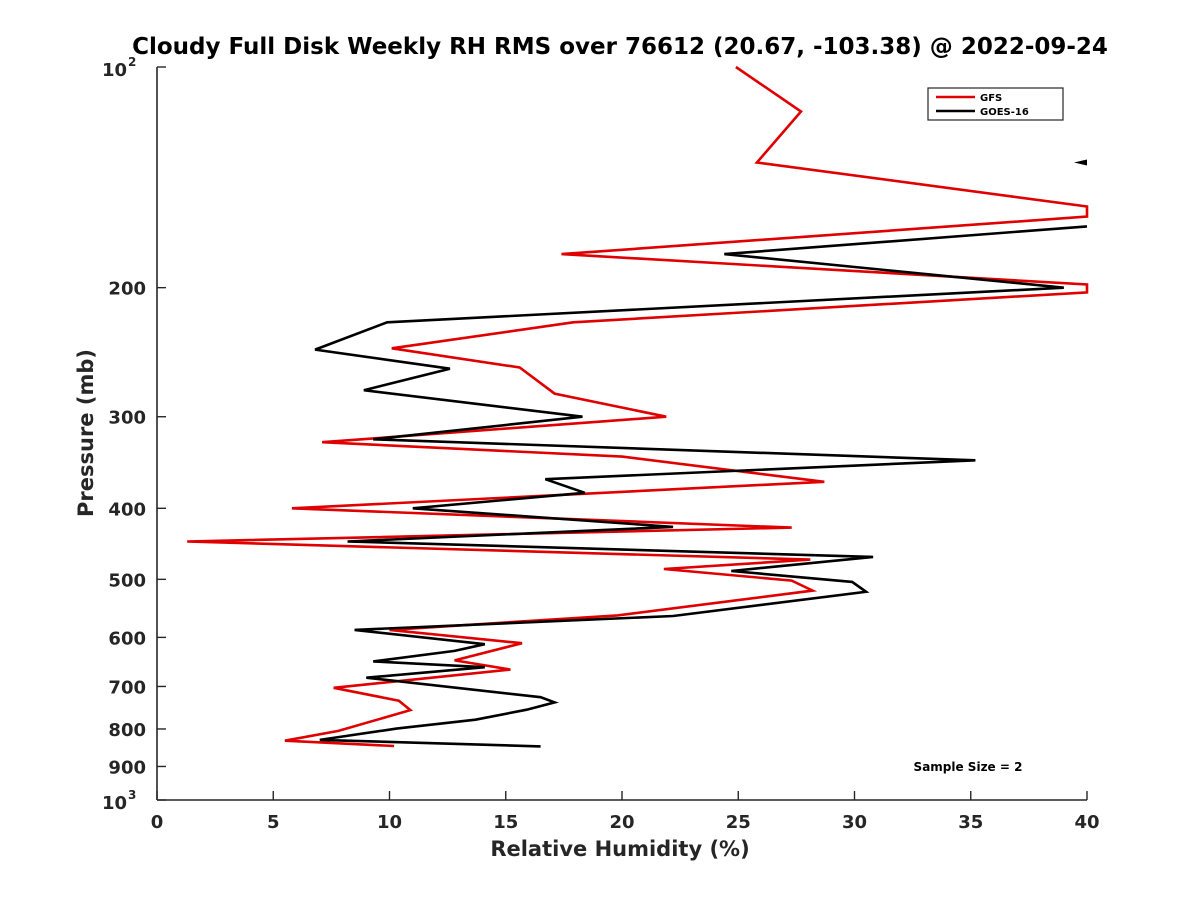 Image resolution: width=1200 pixels, height=900 pixels. Describe the element at coordinates (127, 418) in the screenshot. I see `y-tick-label-2: 300` at that location.